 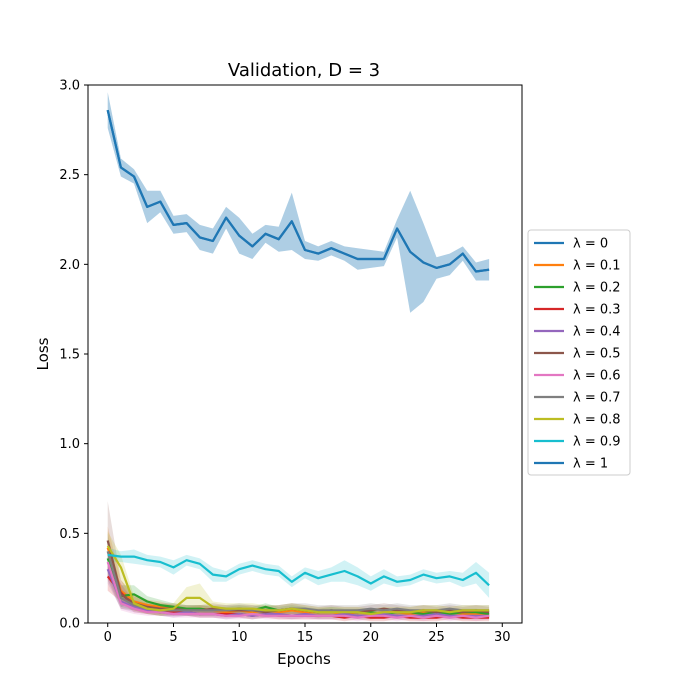 I want to click on y-tick-label: 2.0, so click(x=69, y=265).